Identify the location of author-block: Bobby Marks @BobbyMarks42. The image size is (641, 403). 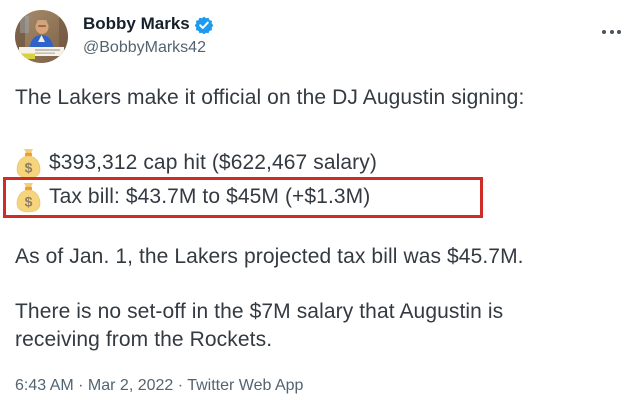
(148, 35).